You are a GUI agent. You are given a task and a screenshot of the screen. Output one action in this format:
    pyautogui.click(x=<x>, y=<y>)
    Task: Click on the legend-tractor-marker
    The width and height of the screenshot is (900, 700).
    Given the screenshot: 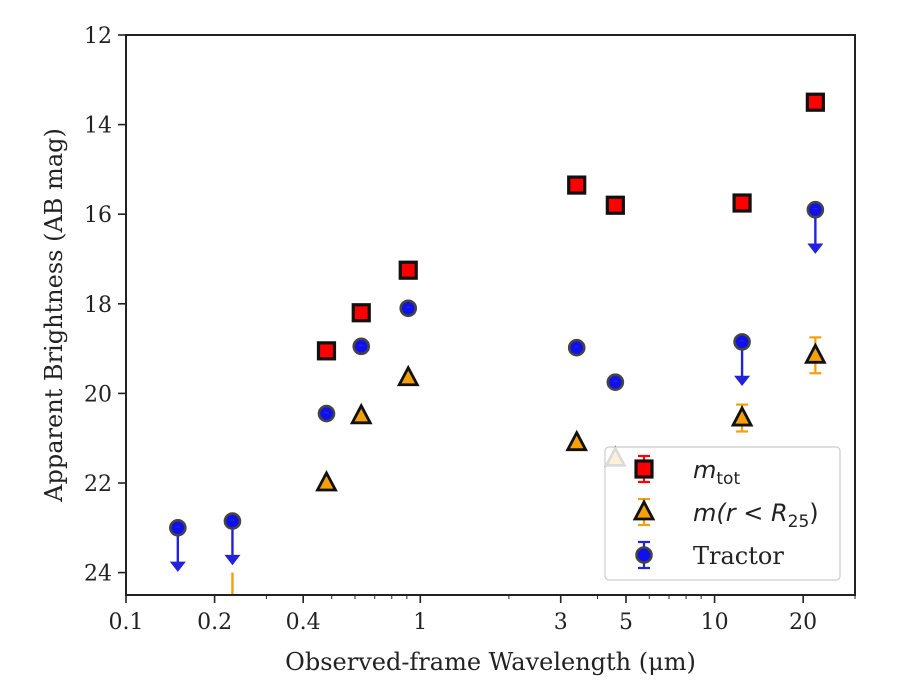 What is the action you would take?
    pyautogui.click(x=644, y=555)
    